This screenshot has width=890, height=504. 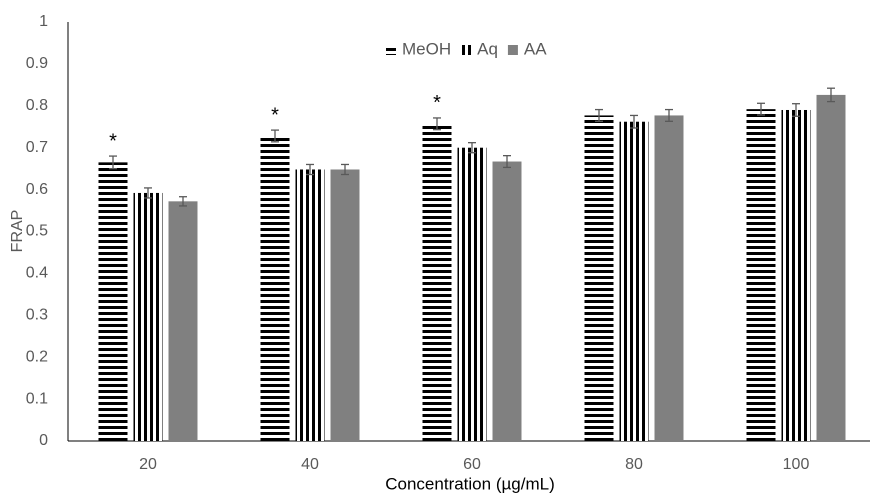 I want to click on y-tick-label: 0.6, so click(x=37, y=189).